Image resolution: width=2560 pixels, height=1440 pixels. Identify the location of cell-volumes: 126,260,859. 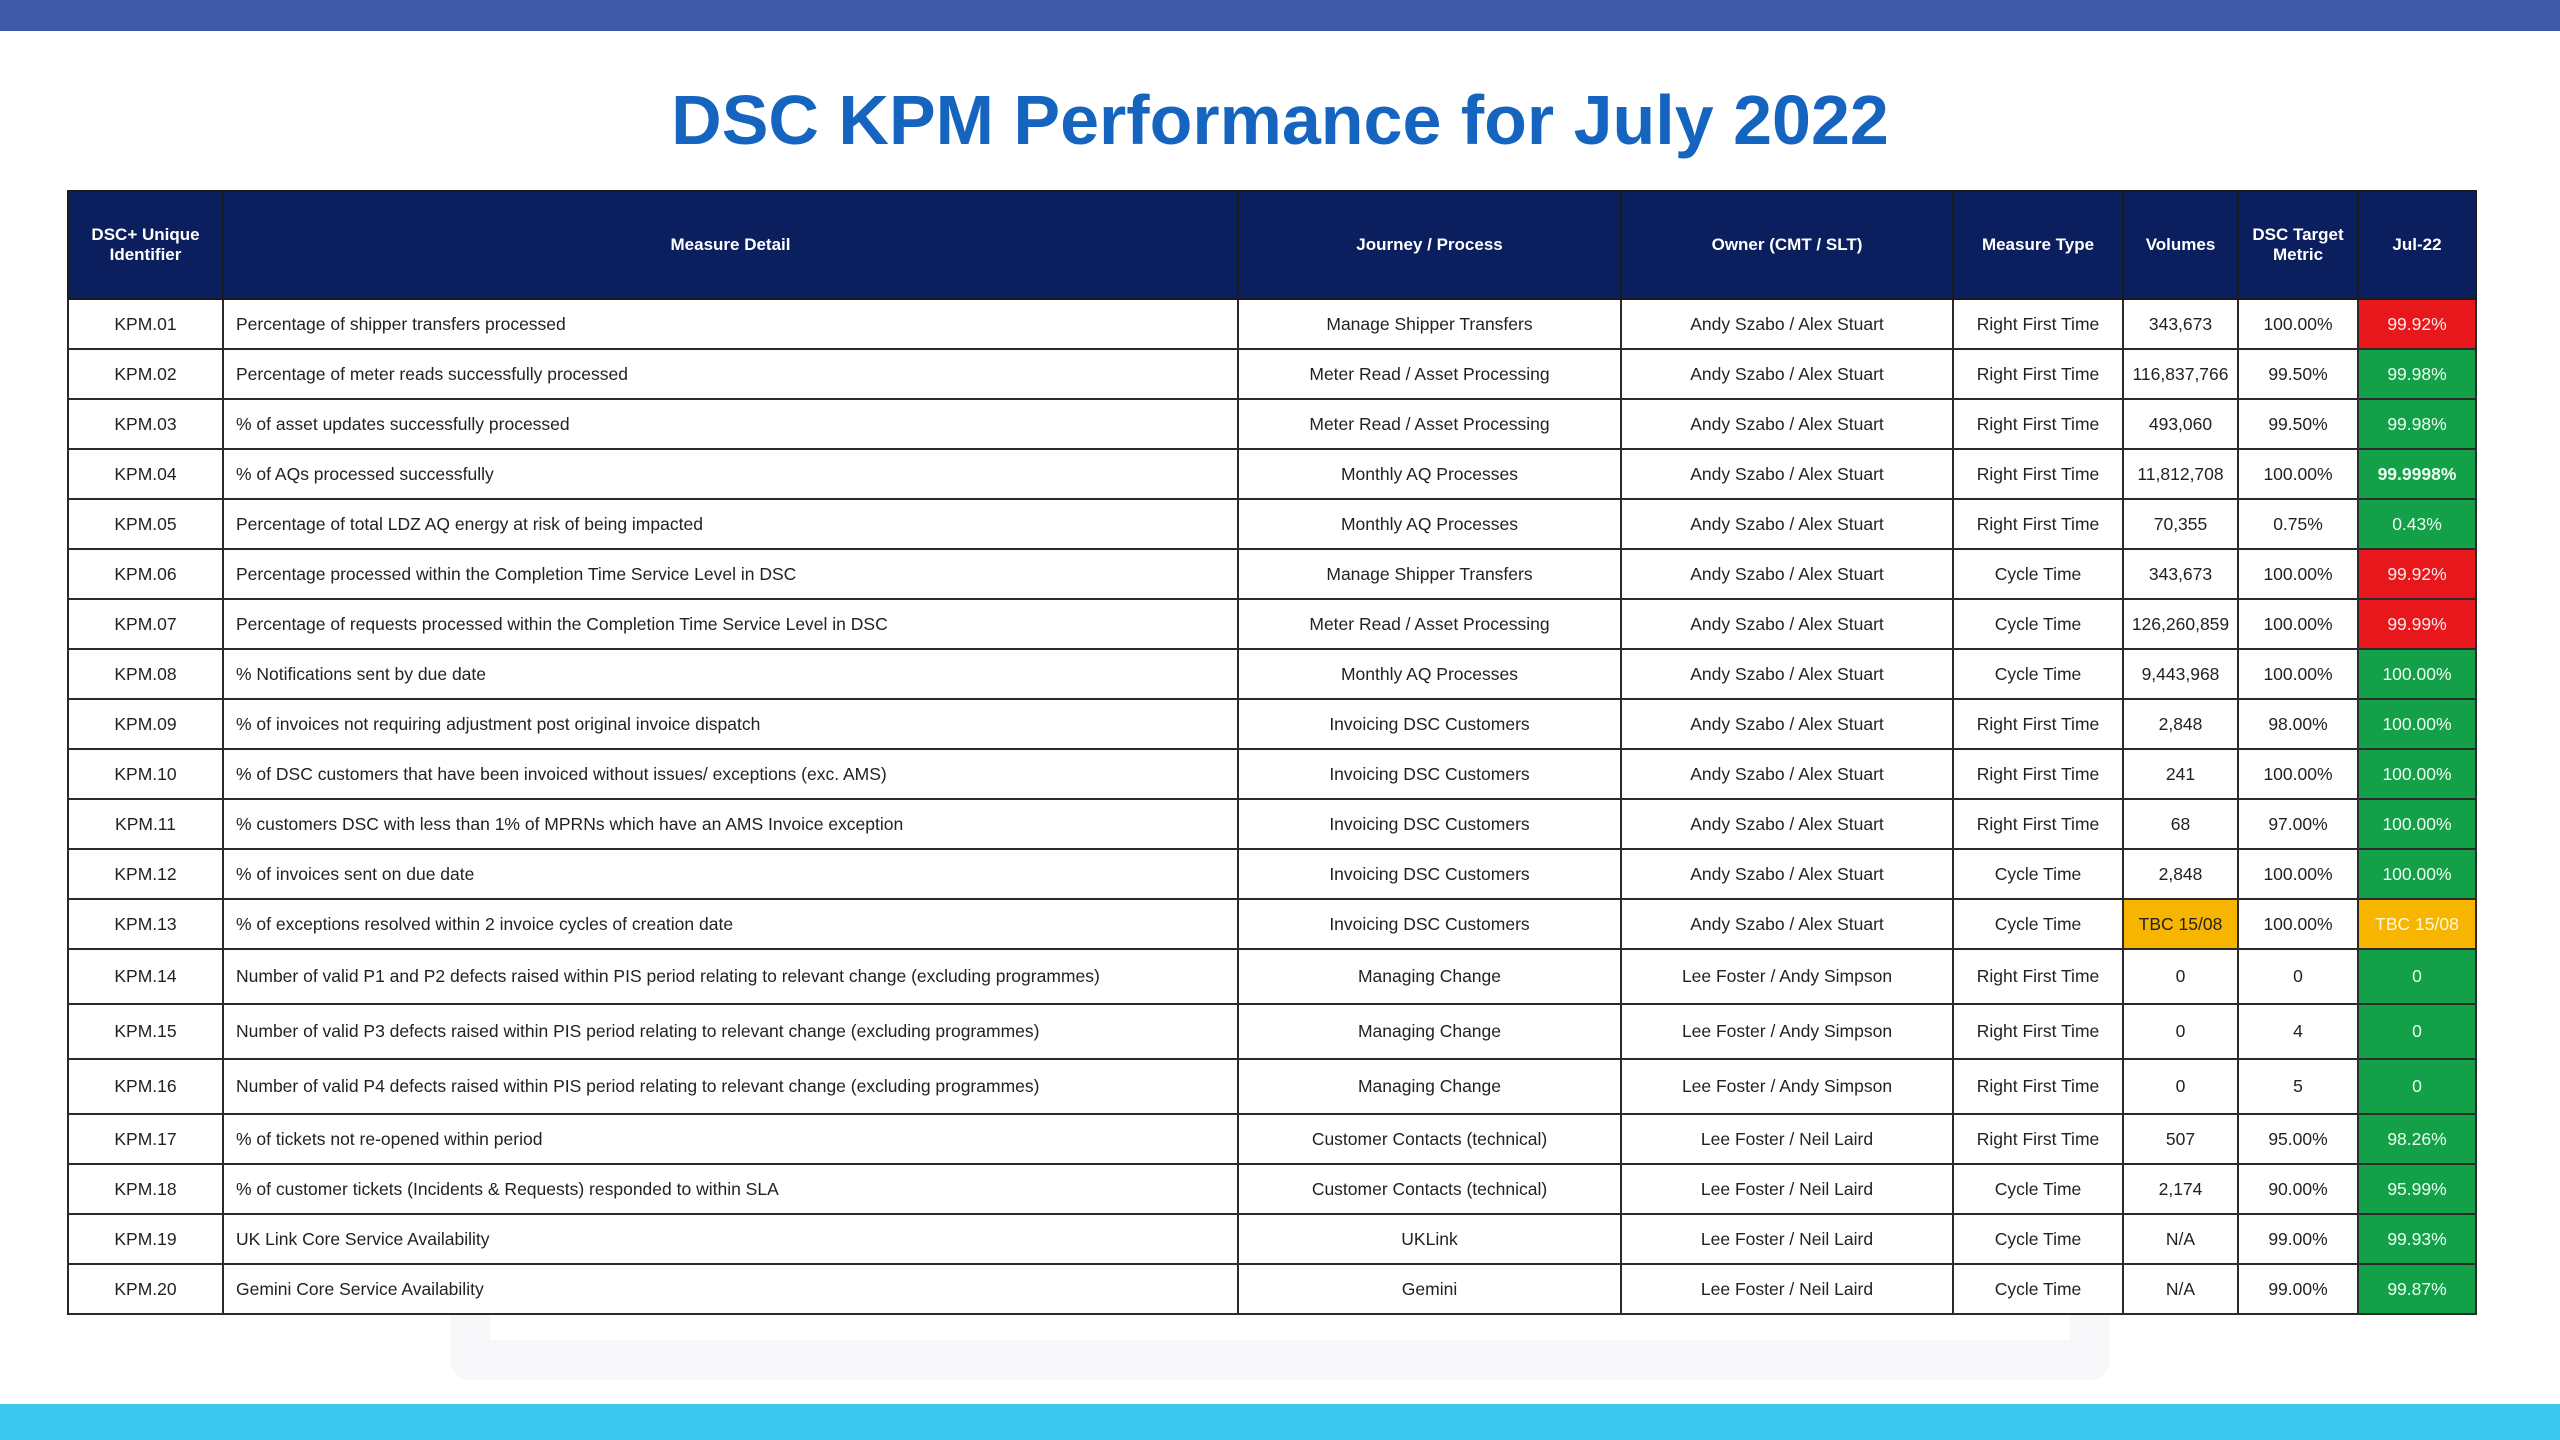
(2180, 624).